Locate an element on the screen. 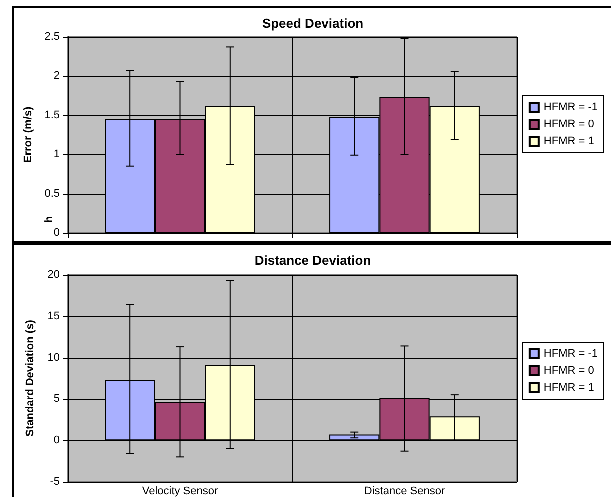 The image size is (611, 497). y-tick-label: -5 is located at coordinates (55, 482).